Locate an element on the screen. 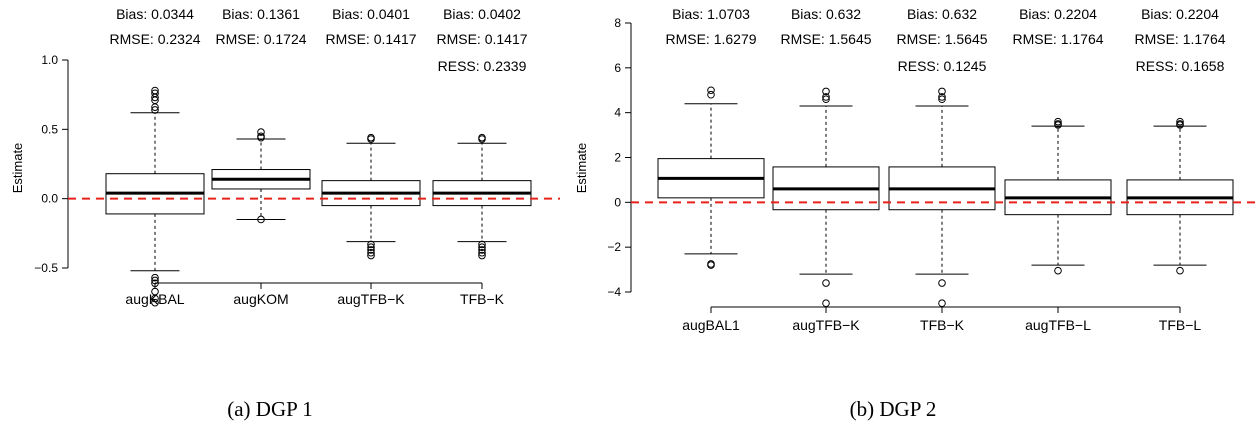 This screenshot has width=1260, height=429. stat-annotation: Bias: 1.0703 is located at coordinates (711, 14).